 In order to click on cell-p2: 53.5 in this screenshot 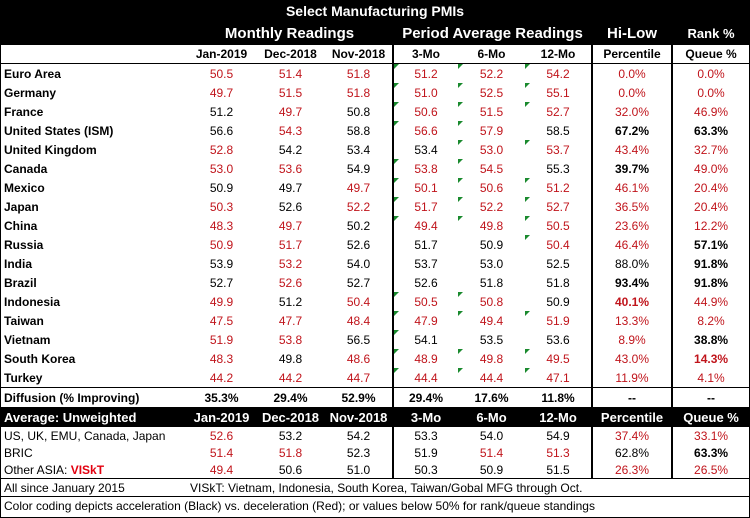, I will do `click(491, 339)`.